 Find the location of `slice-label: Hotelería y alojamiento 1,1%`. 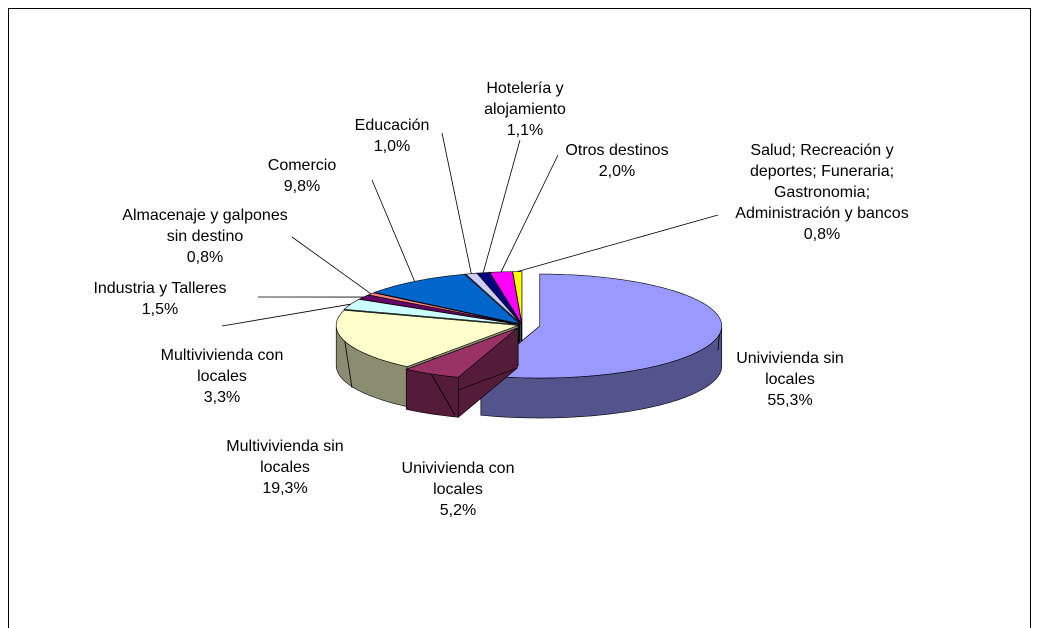

slice-label: Hotelería y alojamiento 1,1% is located at coordinates (525, 109).